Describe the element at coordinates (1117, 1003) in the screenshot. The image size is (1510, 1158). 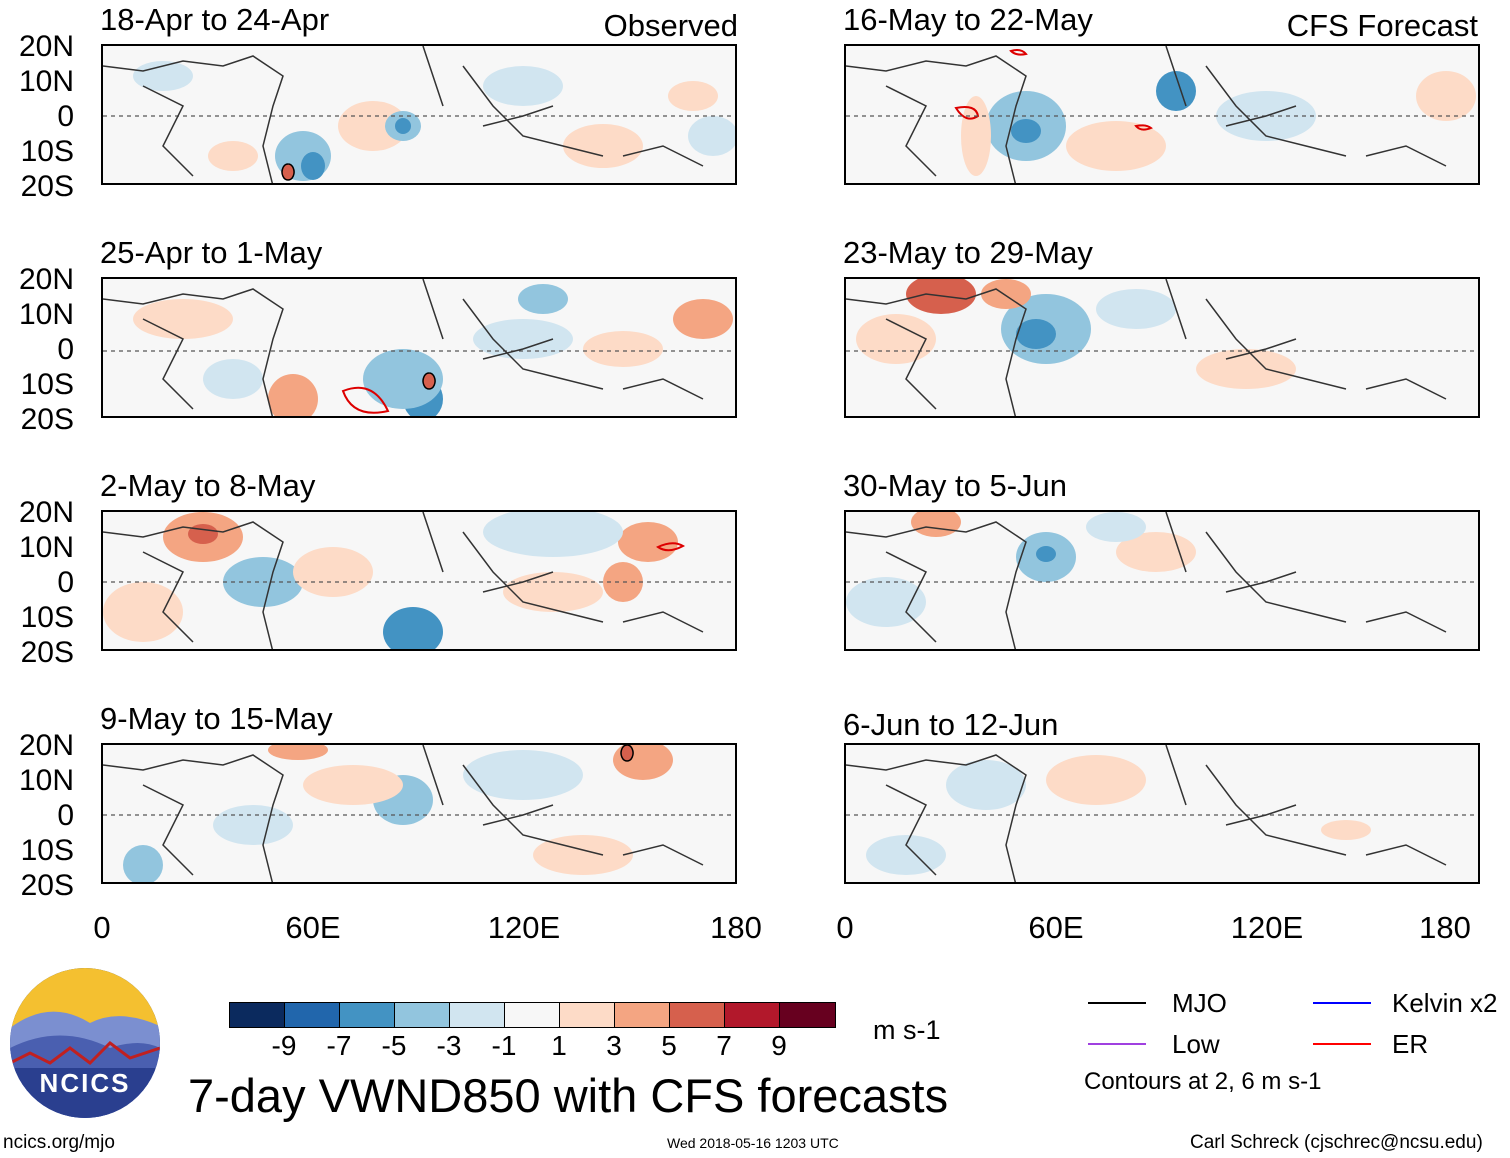
I see `legend-line-mjo` at that location.